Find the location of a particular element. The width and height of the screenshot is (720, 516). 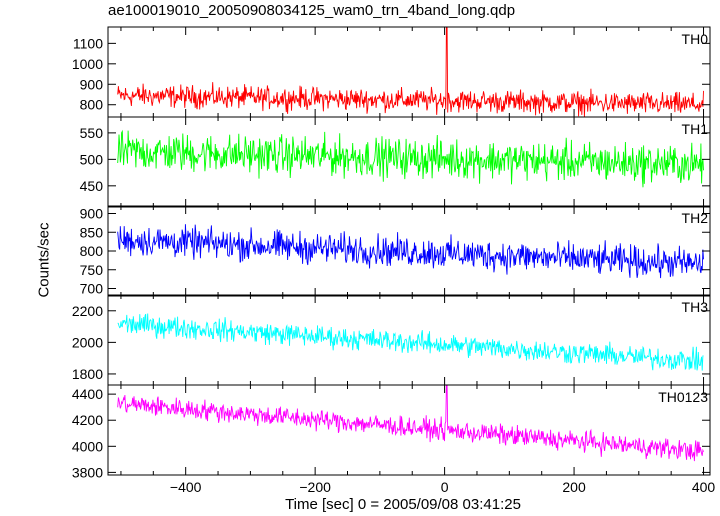

x-tick-label: −200 is located at coordinates (315, 487).